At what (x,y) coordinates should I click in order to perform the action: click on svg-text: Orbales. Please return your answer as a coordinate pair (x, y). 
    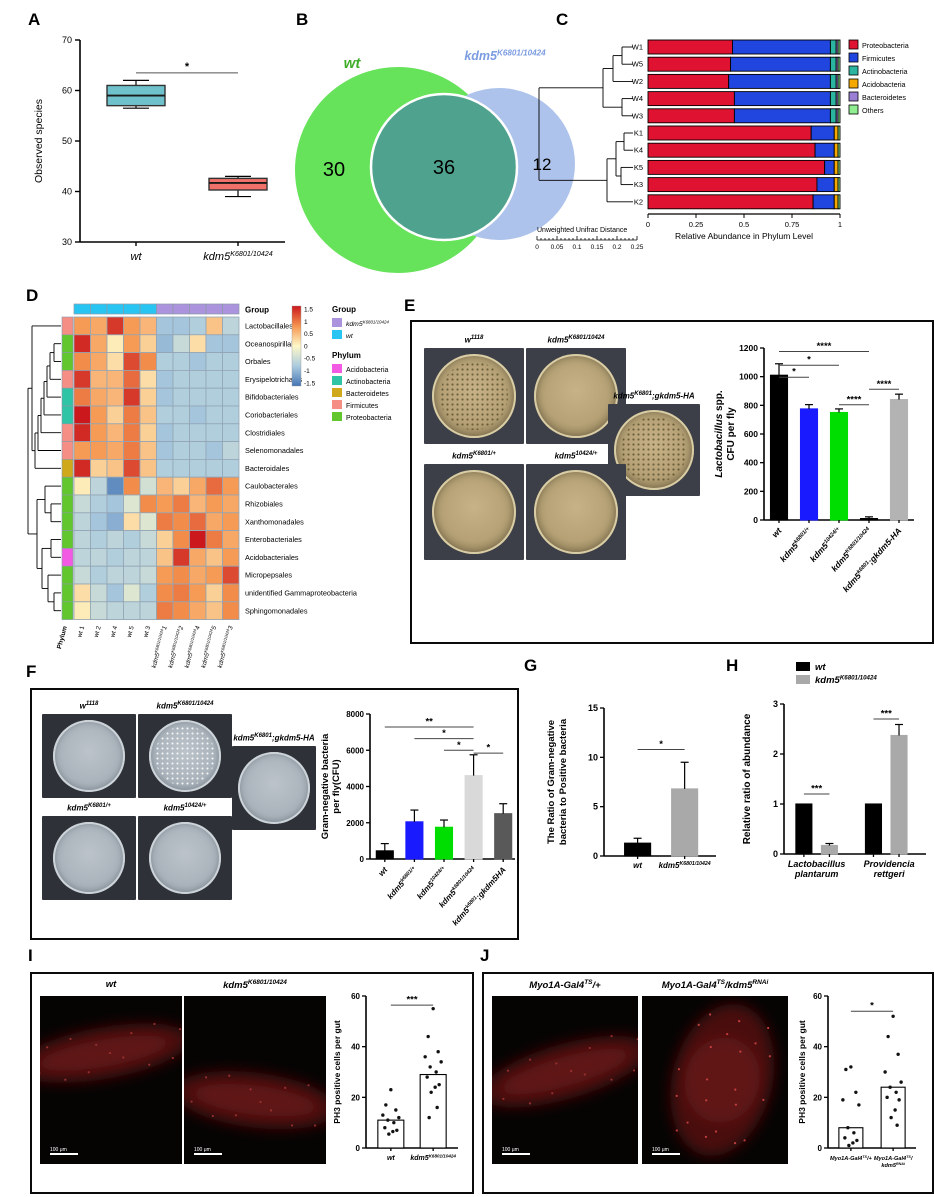
    Looking at the image, I should click on (258, 361).